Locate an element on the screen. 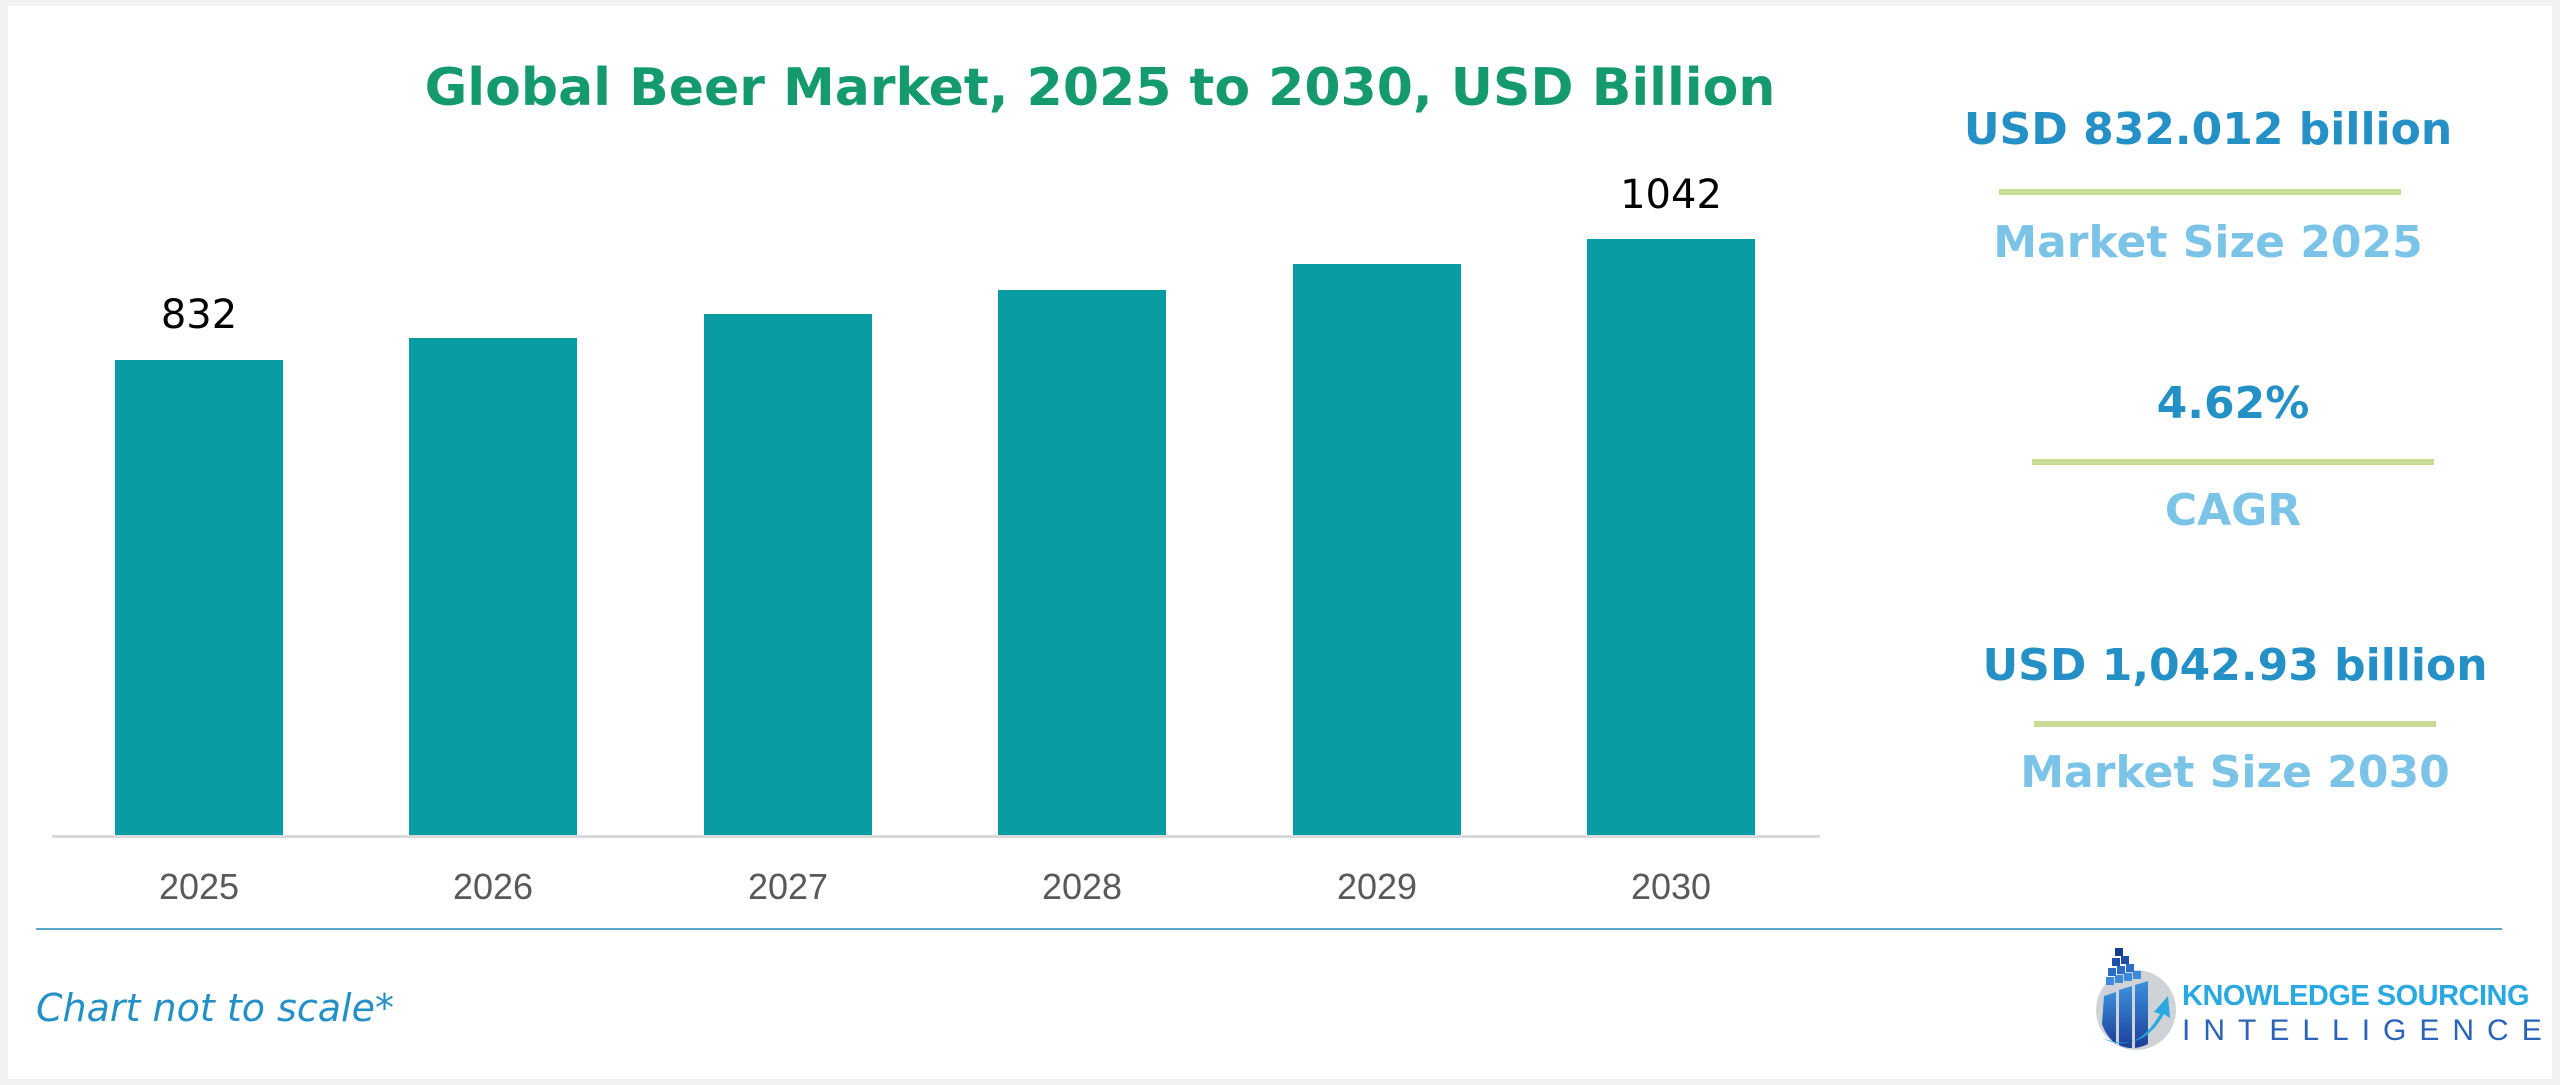  kpi-market-size-2025: USD 832.012 billion Market Size 2025 is located at coordinates (2208, 186).